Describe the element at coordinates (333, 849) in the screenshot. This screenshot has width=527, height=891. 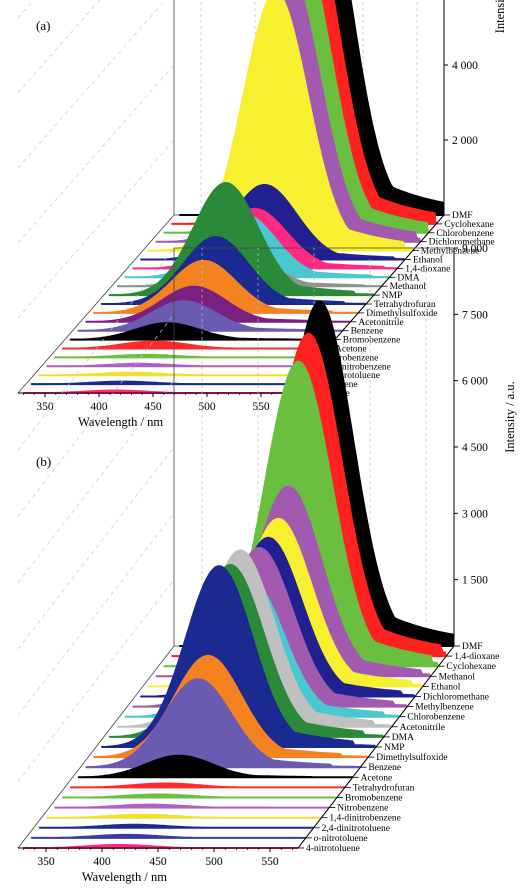
I see `series-label: 4-nitrotoluene` at that location.